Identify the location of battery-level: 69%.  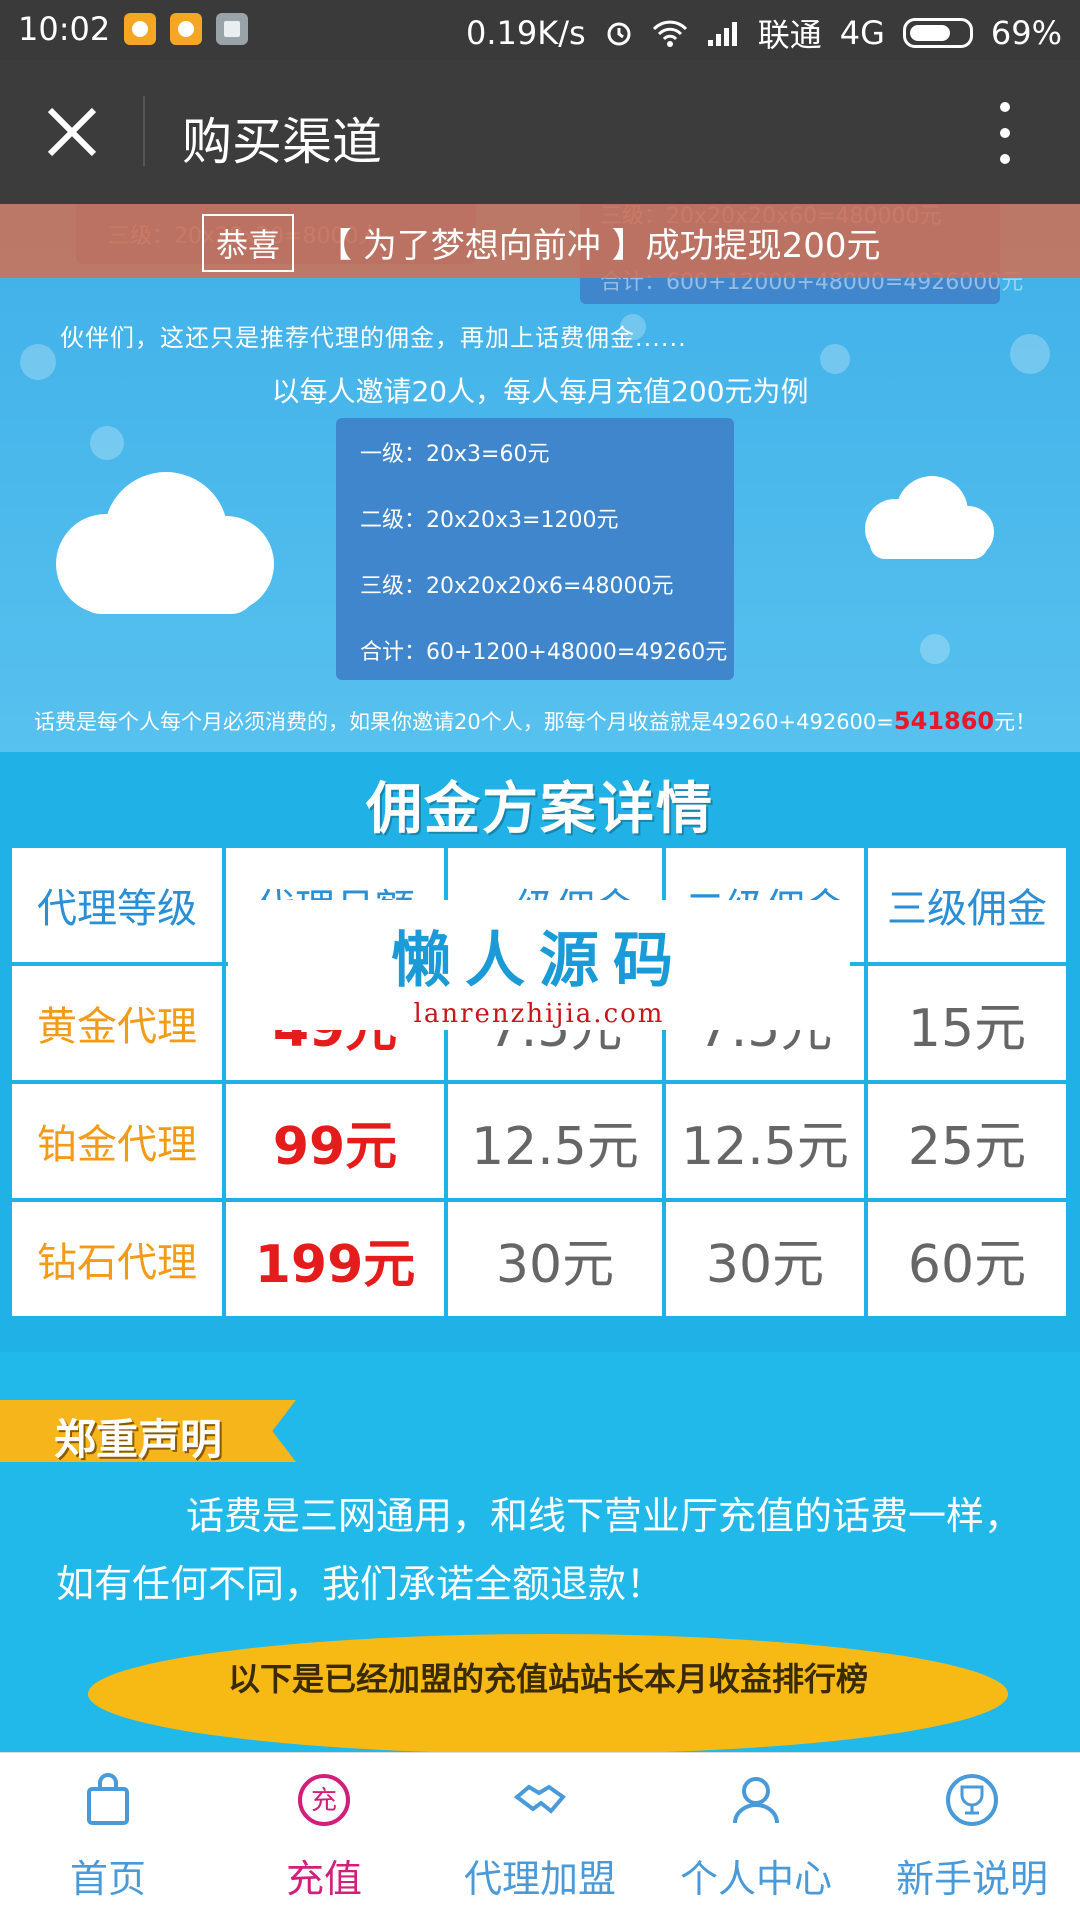
(1026, 33).